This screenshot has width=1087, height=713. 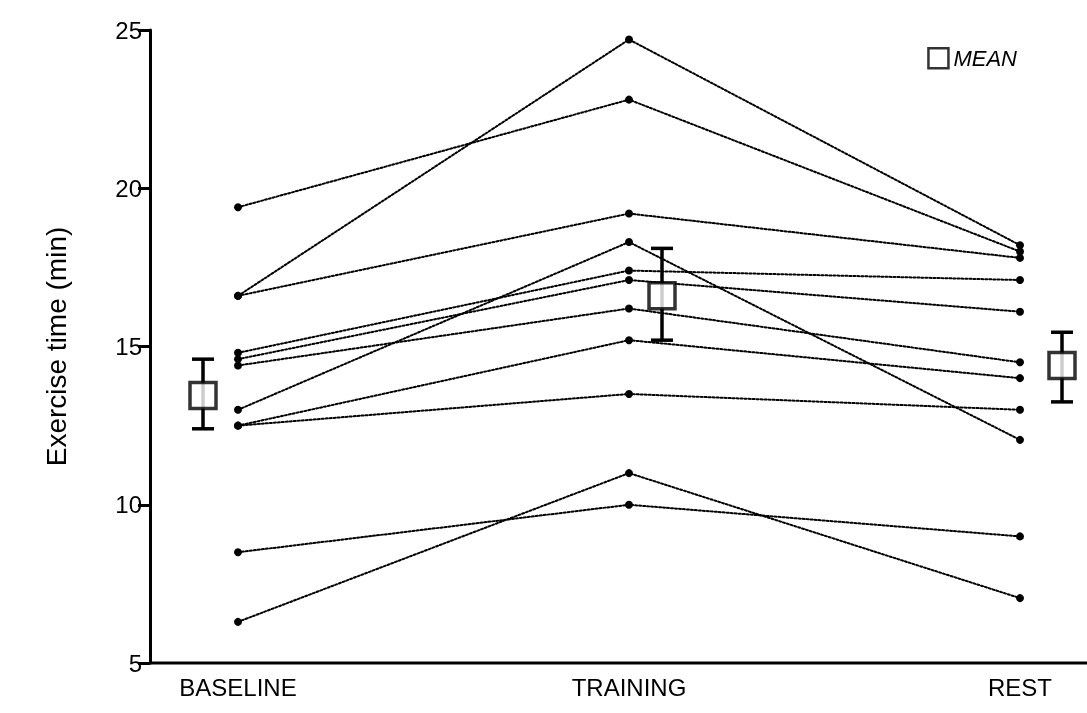 I want to click on x-tick-label: REST, so click(x=1020, y=687).